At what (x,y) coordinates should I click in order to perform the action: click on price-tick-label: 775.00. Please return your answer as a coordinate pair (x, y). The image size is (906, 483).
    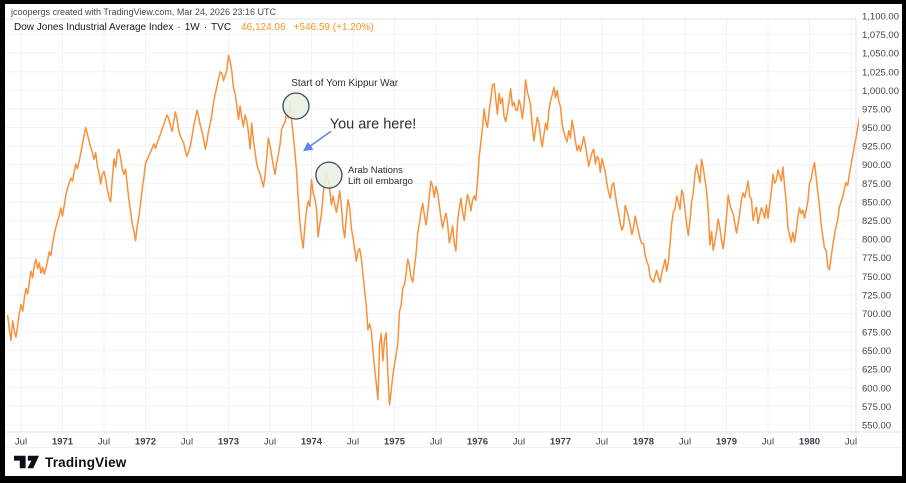
    Looking at the image, I should click on (876, 258).